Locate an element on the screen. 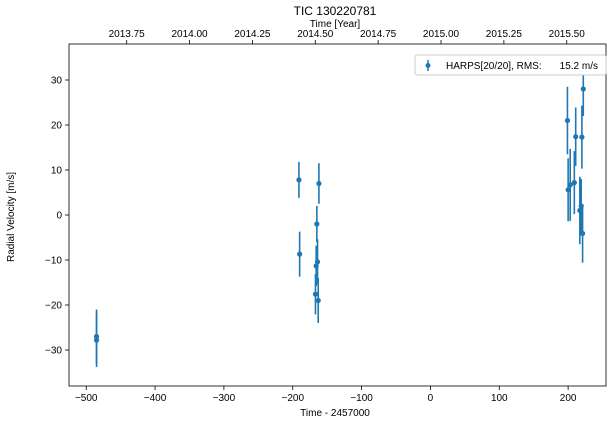  top-tick-label: 2015.50 is located at coordinates (567, 34).